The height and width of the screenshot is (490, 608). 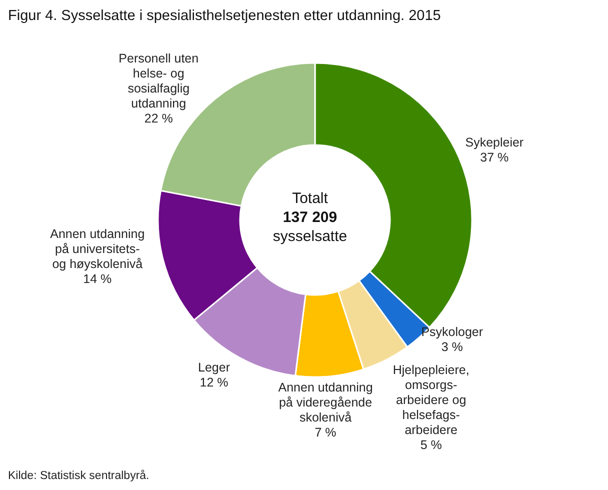 I want to click on chart-title: Figur 4. Sysselsatte i spesialisthelsetjenesten etter utdanning. 2015, so click(x=225, y=16).